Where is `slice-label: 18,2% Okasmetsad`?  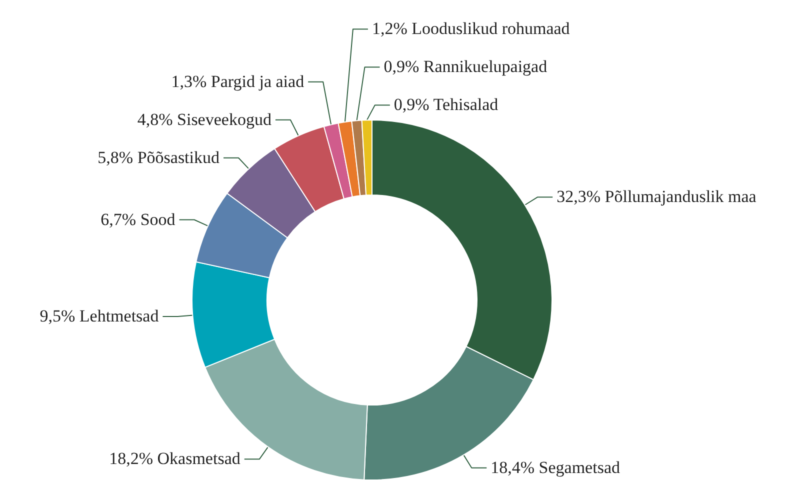 slice-label: 18,2% Okasmetsad is located at coordinates (175, 458).